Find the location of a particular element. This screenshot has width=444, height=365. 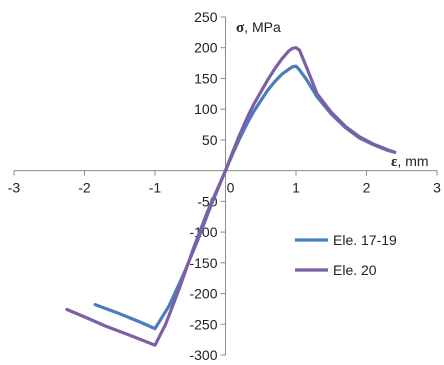

x-tick-label-1: 1 is located at coordinates (296, 188).